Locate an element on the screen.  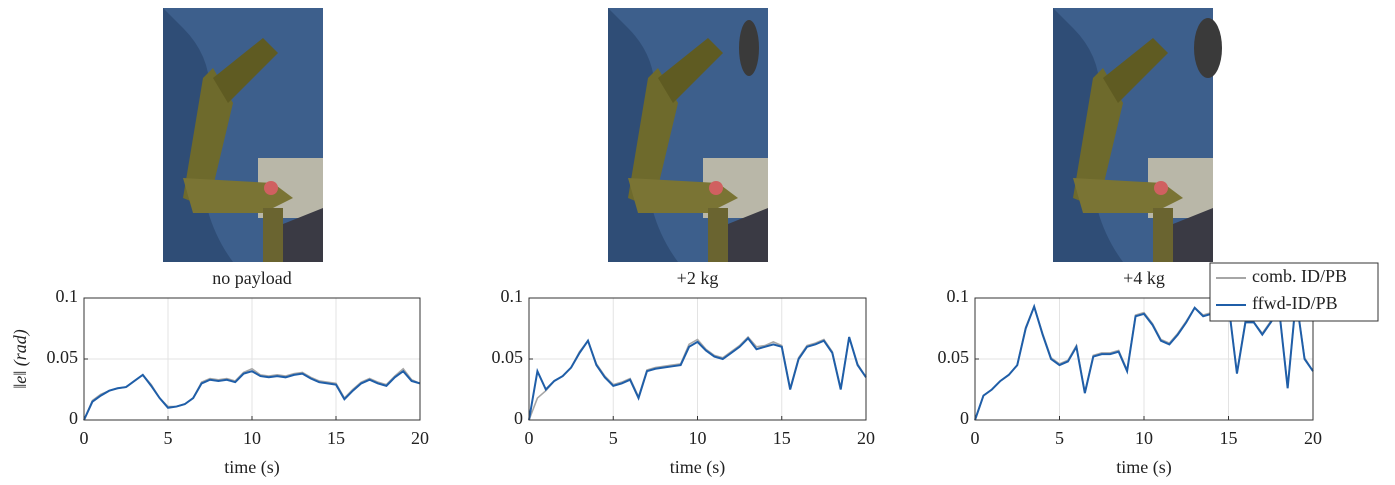
legend-box is located at coordinates (1294, 292).